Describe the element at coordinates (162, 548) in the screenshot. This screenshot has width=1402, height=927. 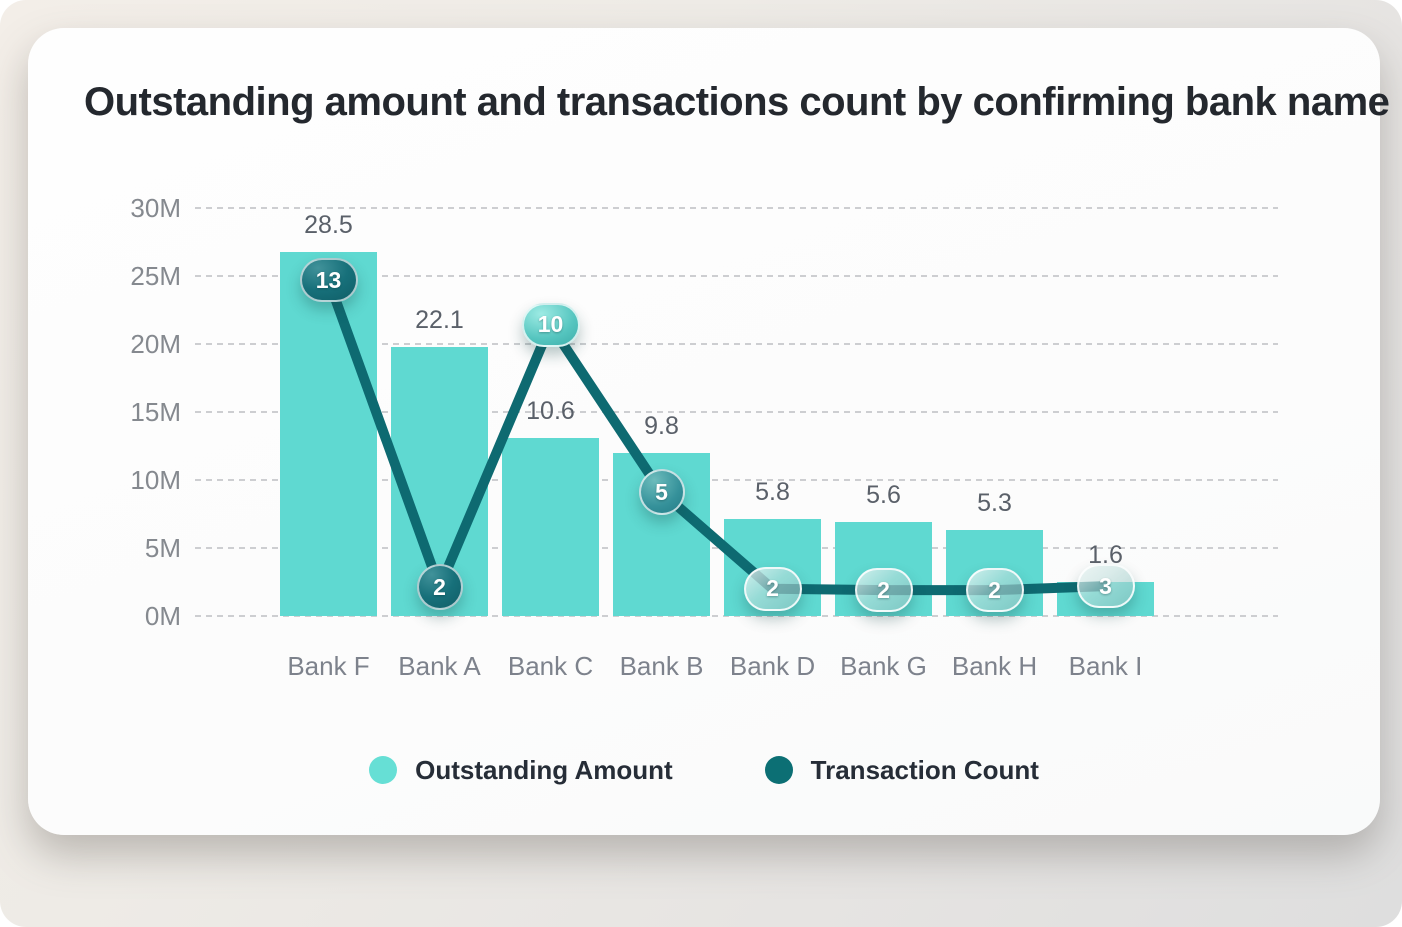
I see `y-axis-tick-5m: 5M` at that location.